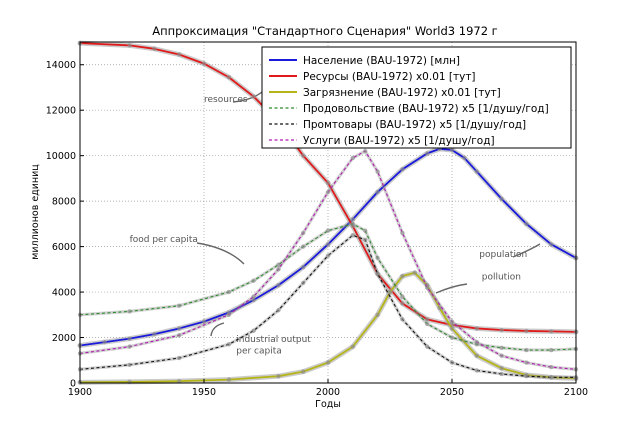  I want to click on legend-label: Промтовары (BAU-1972) x5 [1/душу/год], so click(414, 125).